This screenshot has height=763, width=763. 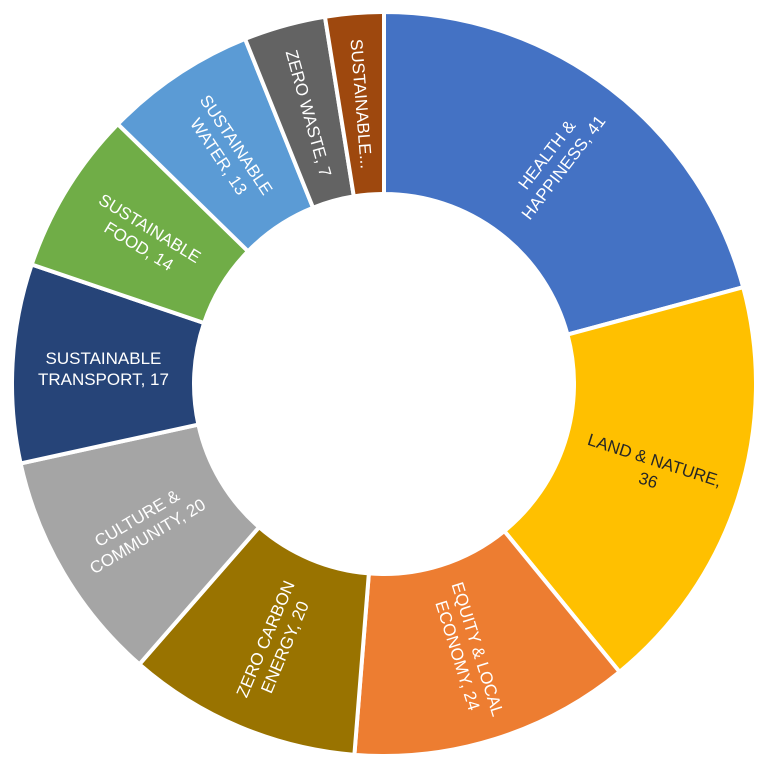 What do you see at coordinates (103, 379) in the screenshot?
I see `label-line: TRANSPORT, 17` at bounding box center [103, 379].